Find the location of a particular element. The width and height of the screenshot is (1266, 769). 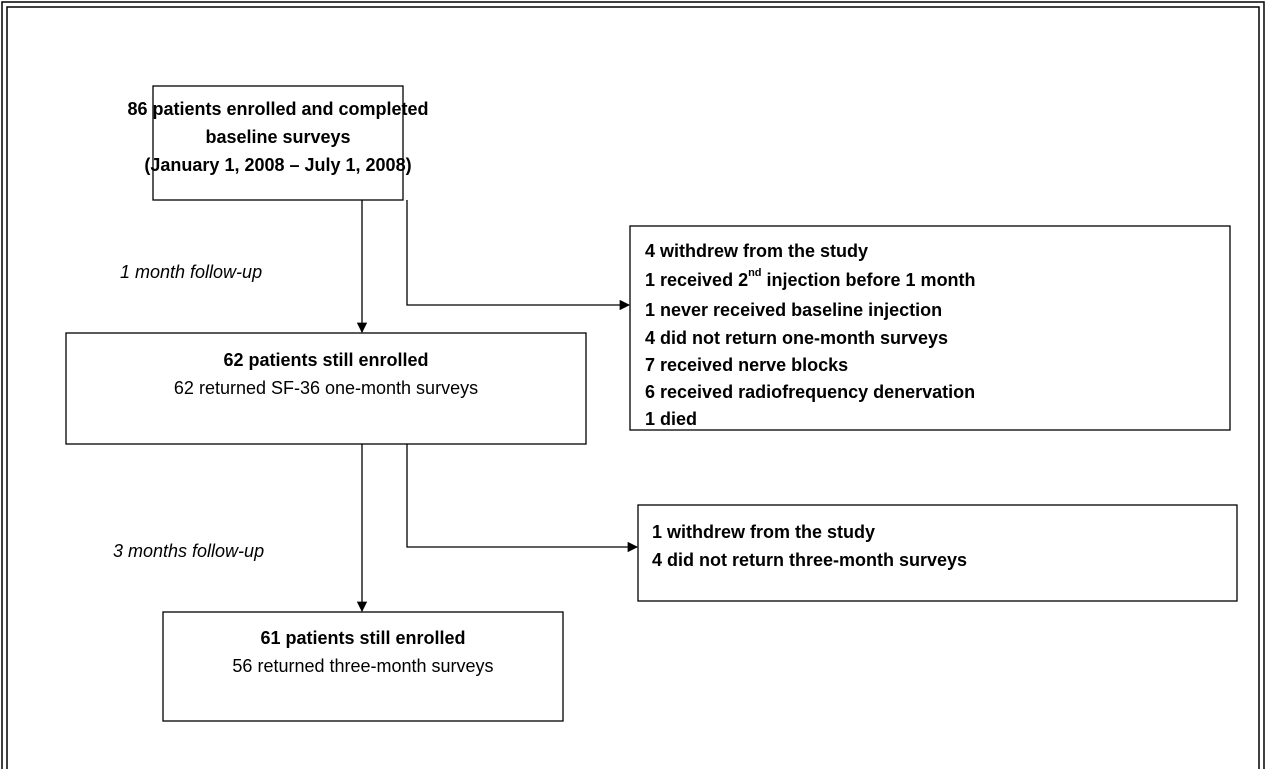

edge-label: 3 months follow-up is located at coordinates (188, 551).